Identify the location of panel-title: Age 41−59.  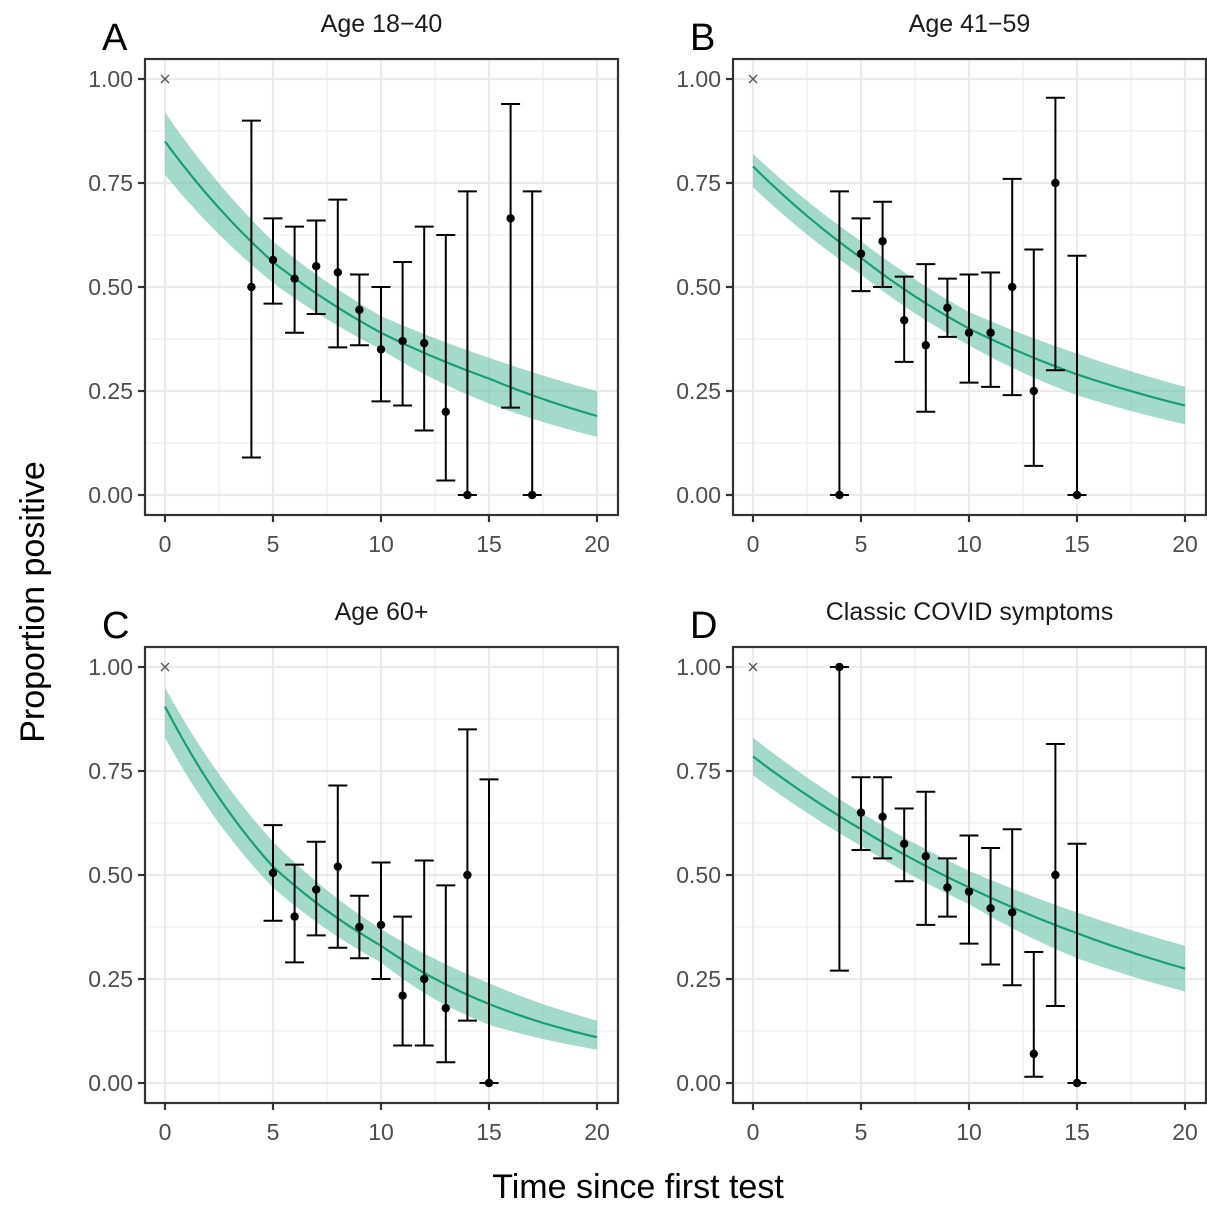
(970, 24).